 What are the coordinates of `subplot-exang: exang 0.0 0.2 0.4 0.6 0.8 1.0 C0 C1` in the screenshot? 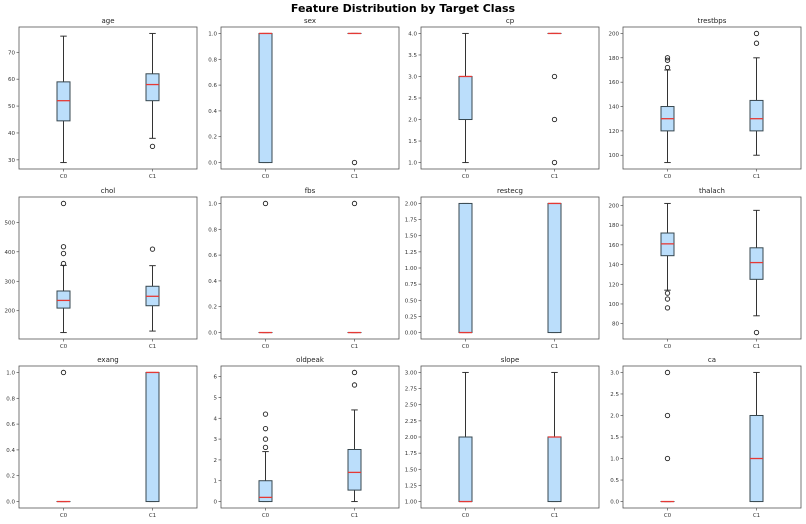 It's located at (102, 437).